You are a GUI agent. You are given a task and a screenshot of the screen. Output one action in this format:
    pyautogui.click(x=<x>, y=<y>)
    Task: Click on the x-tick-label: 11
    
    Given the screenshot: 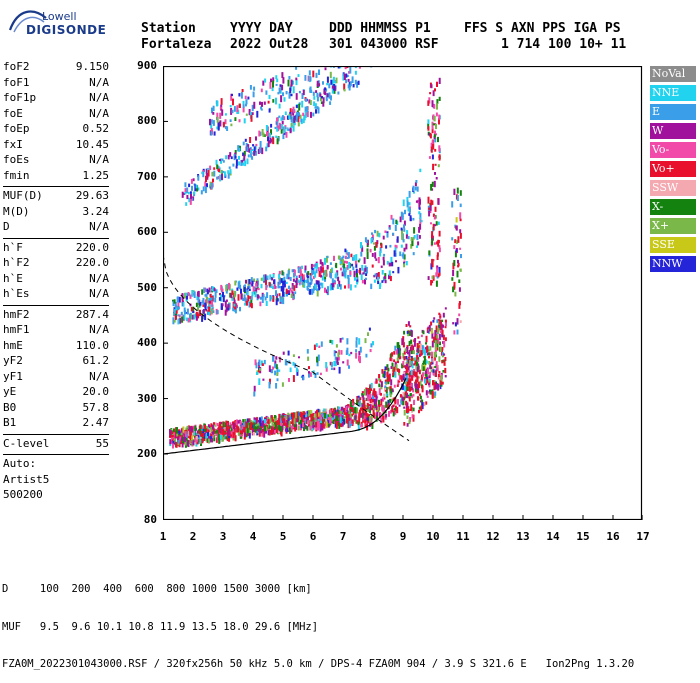 What is the action you would take?
    pyautogui.click(x=463, y=536)
    